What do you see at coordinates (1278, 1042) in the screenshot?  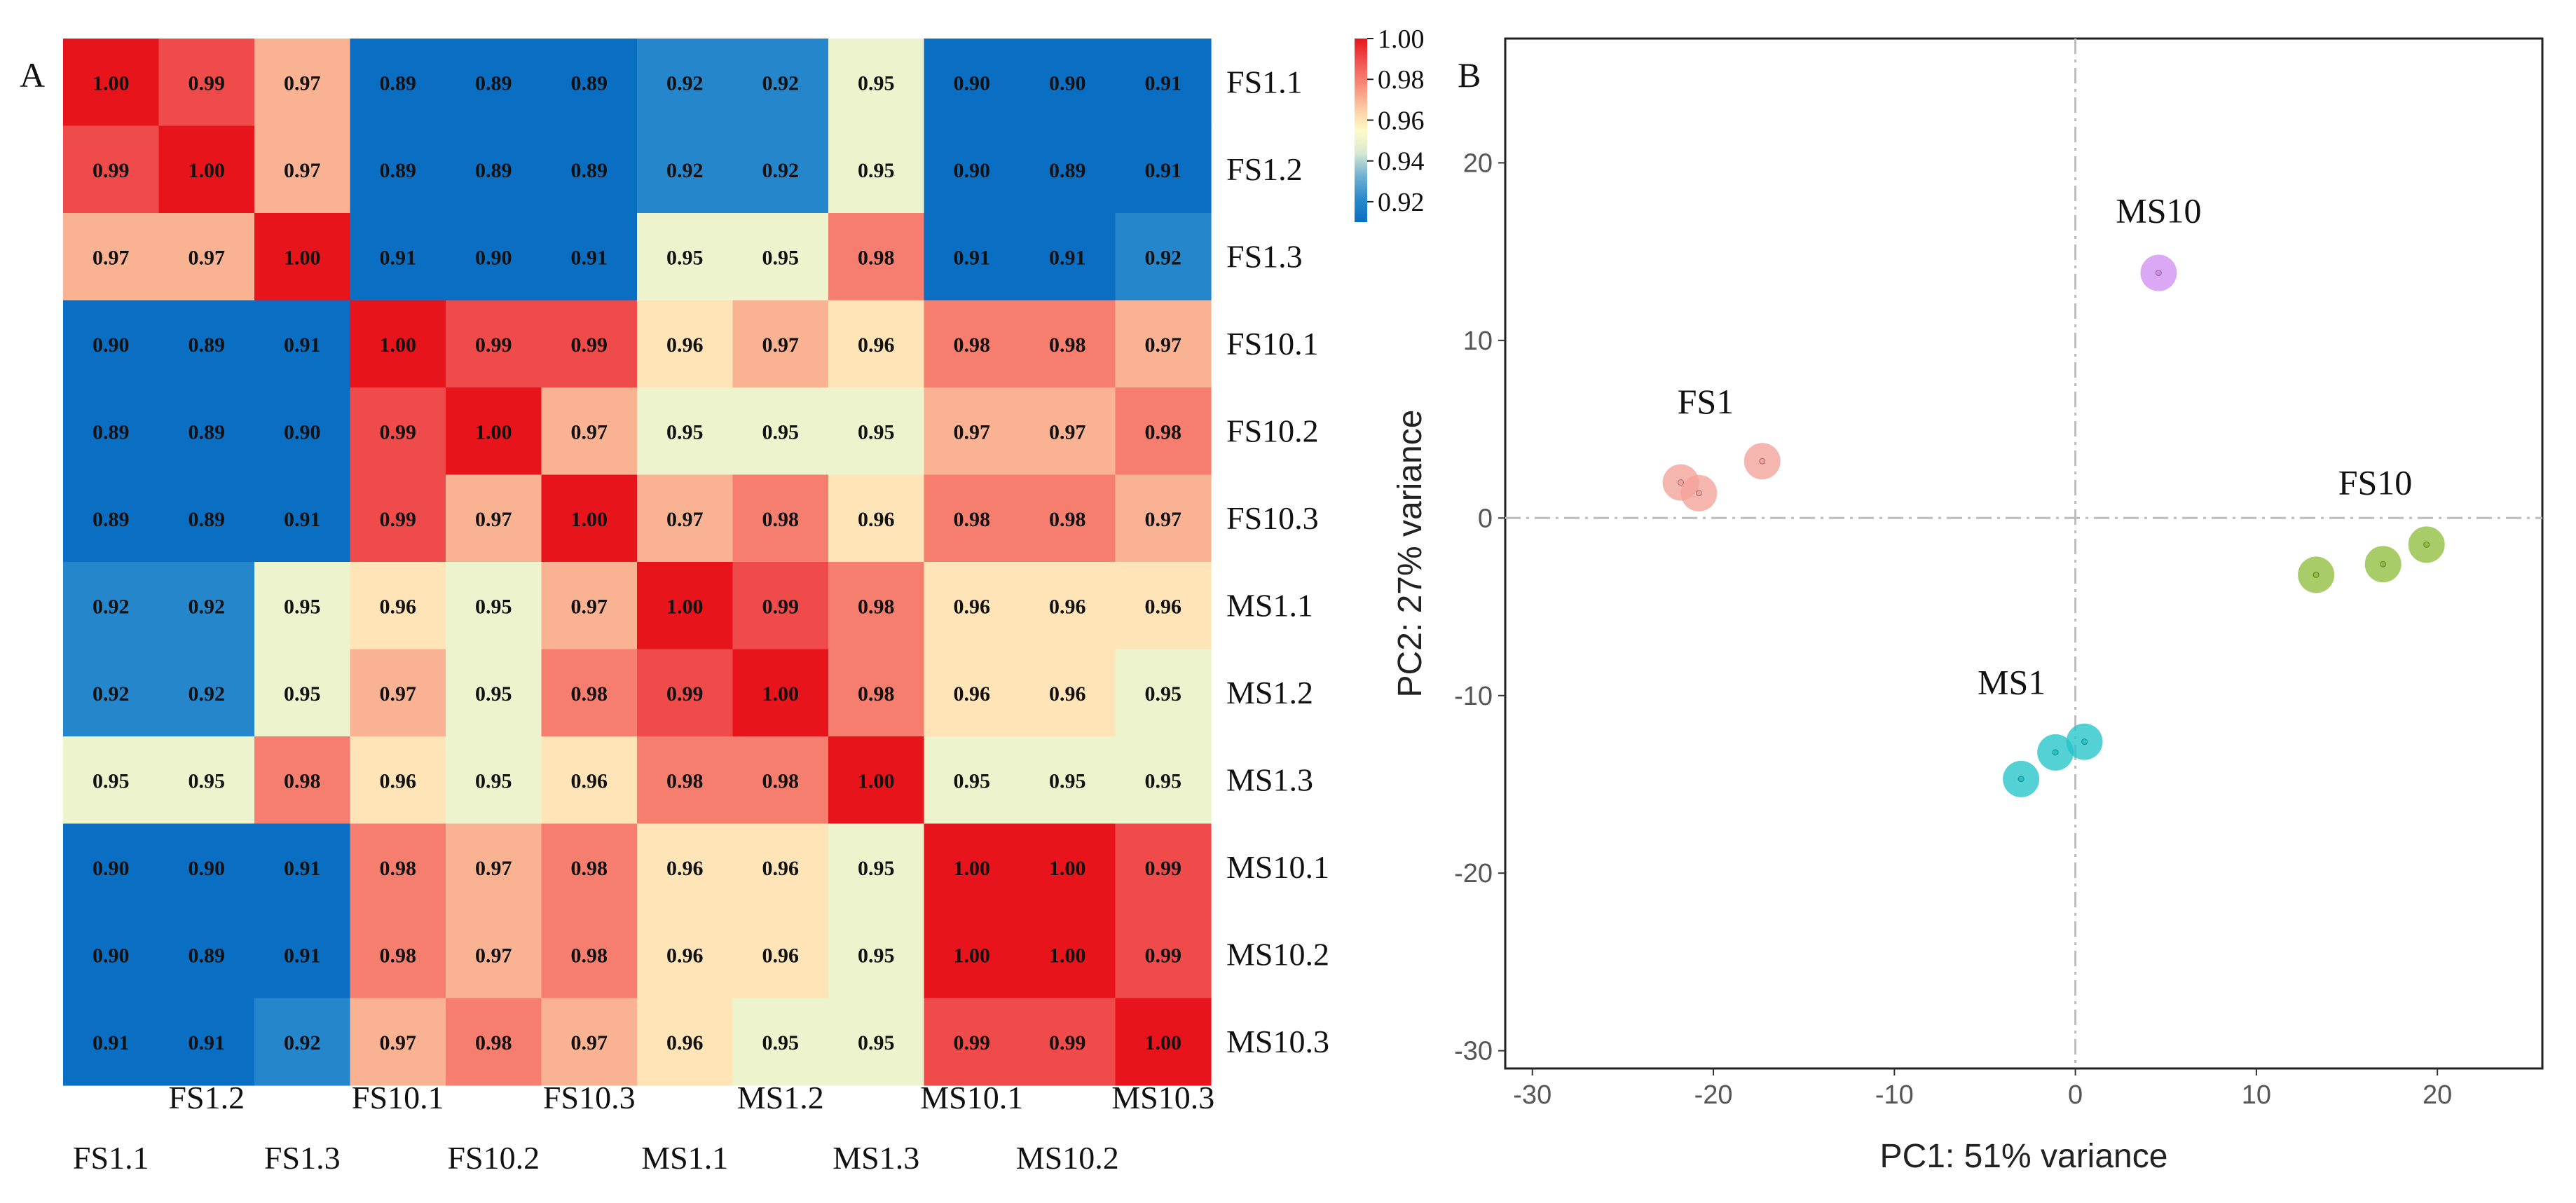 I see `heatmap-row-label: MS10.3` at bounding box center [1278, 1042].